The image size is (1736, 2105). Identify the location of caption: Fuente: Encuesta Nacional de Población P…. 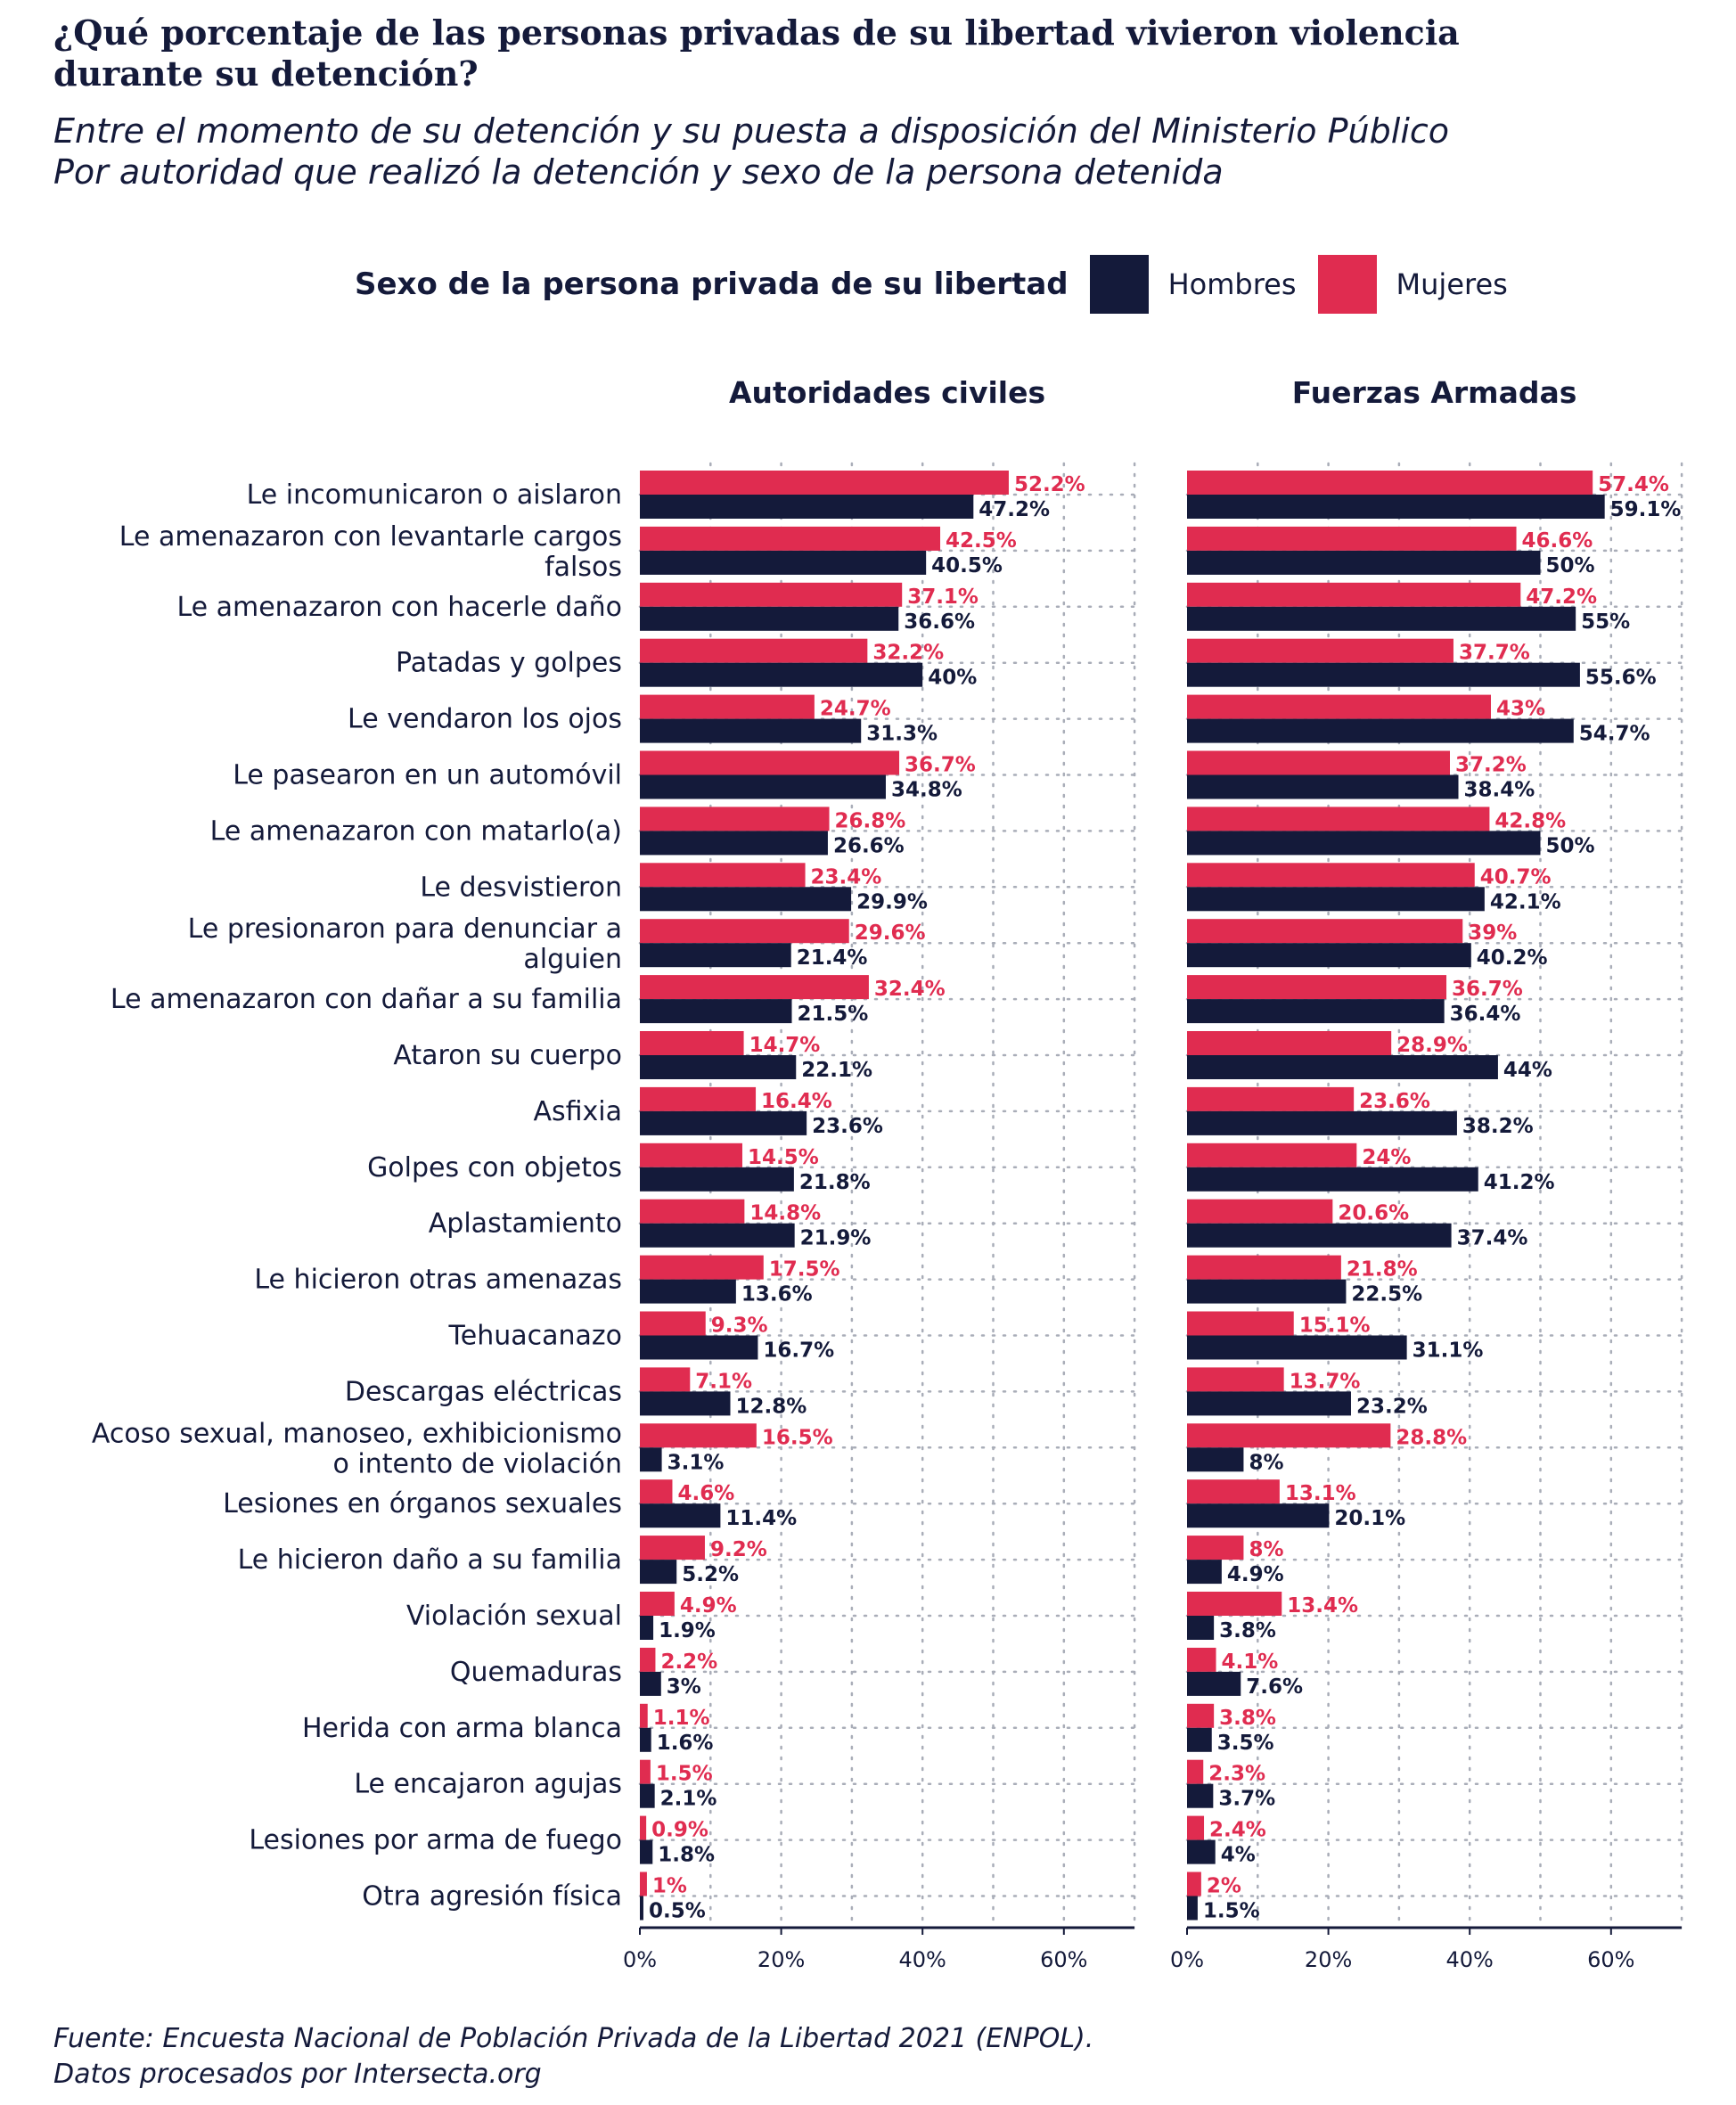
(573, 2057).